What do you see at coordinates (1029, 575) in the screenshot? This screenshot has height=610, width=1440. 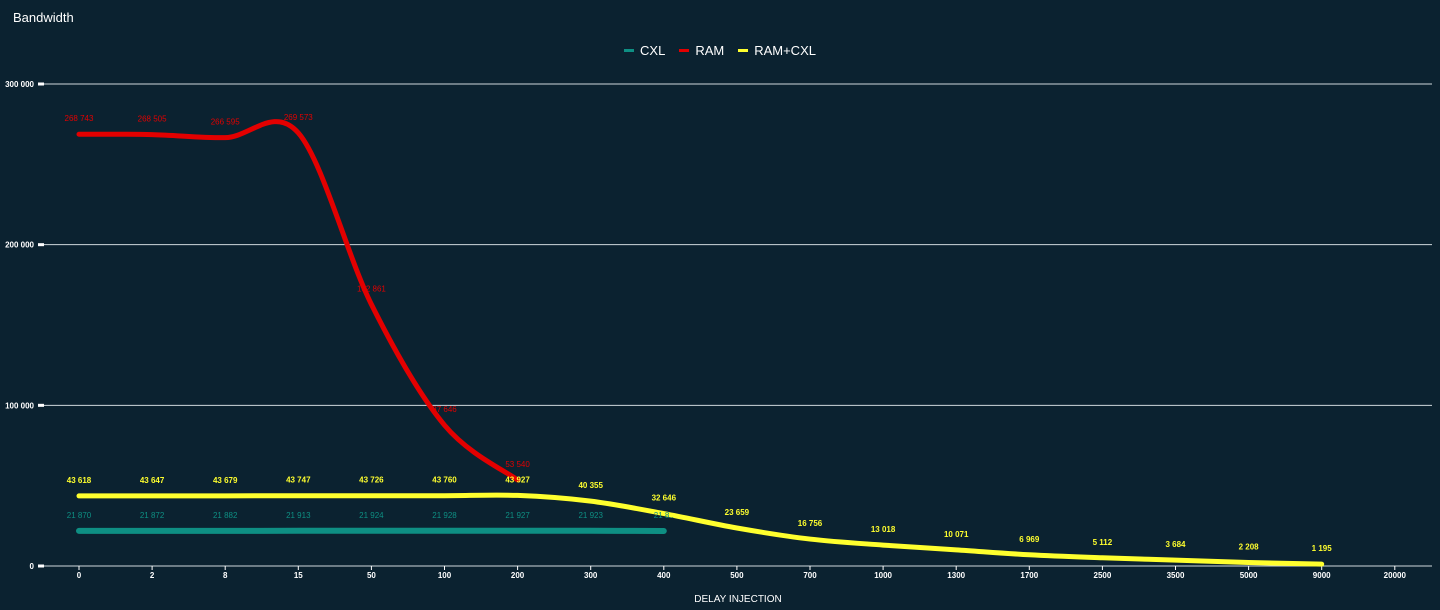 I see `x-tick-label: 1700` at bounding box center [1029, 575].